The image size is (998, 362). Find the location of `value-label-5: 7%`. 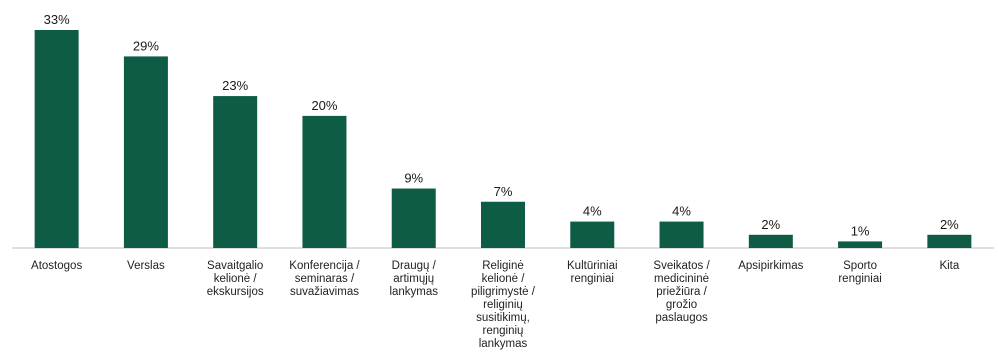

value-label-5: 7% is located at coordinates (503, 191).